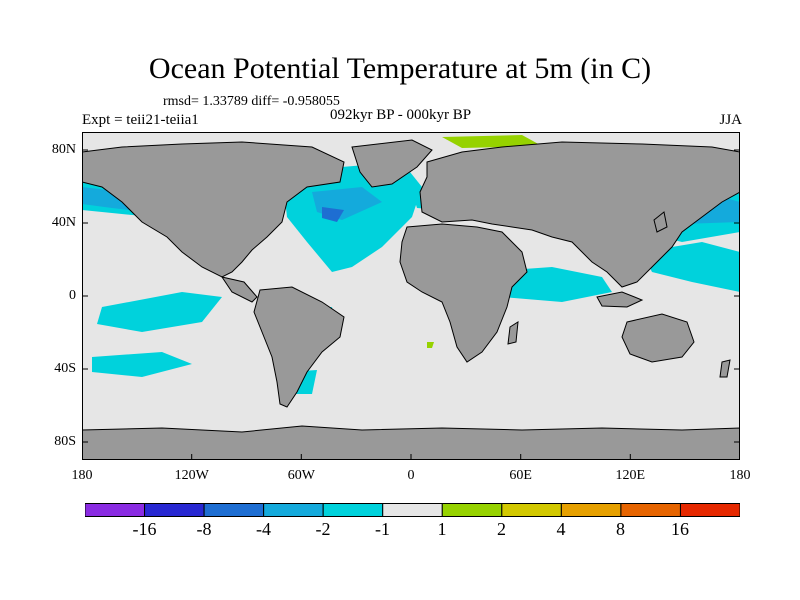 This screenshot has height=600, width=800. I want to click on season-label: JJA, so click(730, 120).